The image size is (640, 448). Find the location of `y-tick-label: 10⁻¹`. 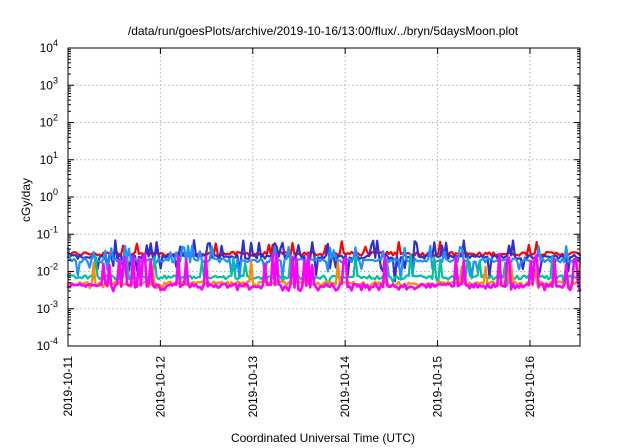

y-tick-label: 10⁻¹ is located at coordinates (47, 232).